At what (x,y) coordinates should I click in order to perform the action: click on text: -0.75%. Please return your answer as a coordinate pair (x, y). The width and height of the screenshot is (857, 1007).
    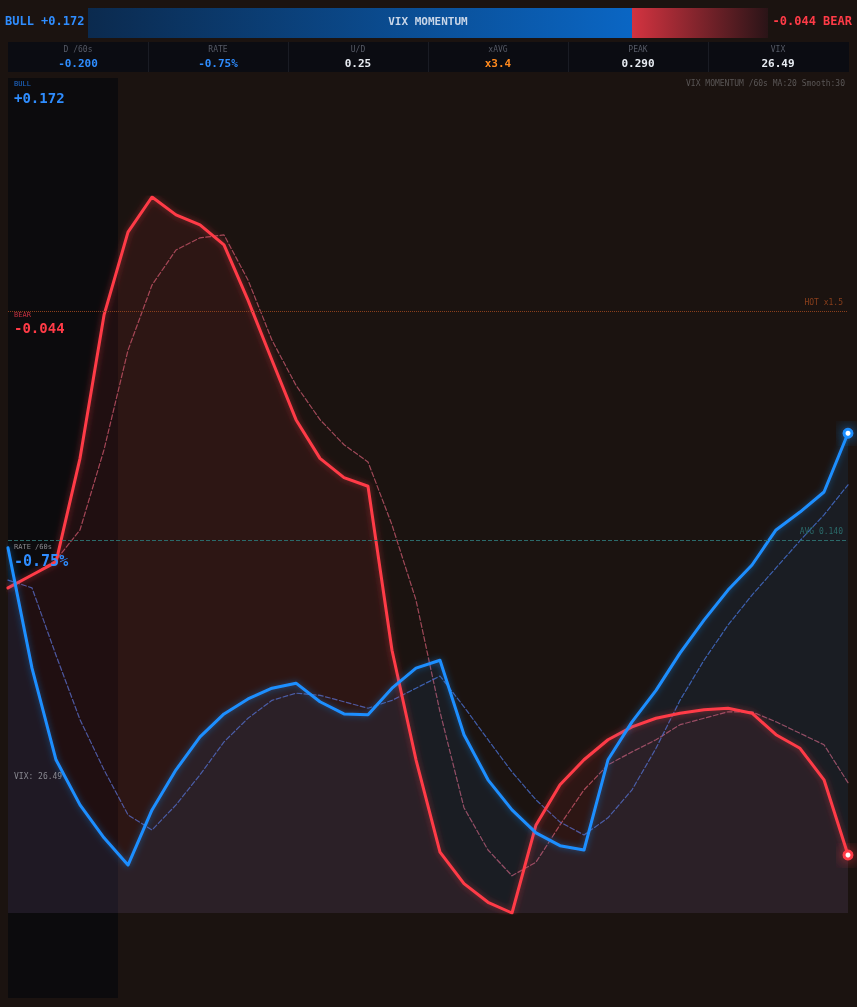
    Looking at the image, I should click on (218, 63).